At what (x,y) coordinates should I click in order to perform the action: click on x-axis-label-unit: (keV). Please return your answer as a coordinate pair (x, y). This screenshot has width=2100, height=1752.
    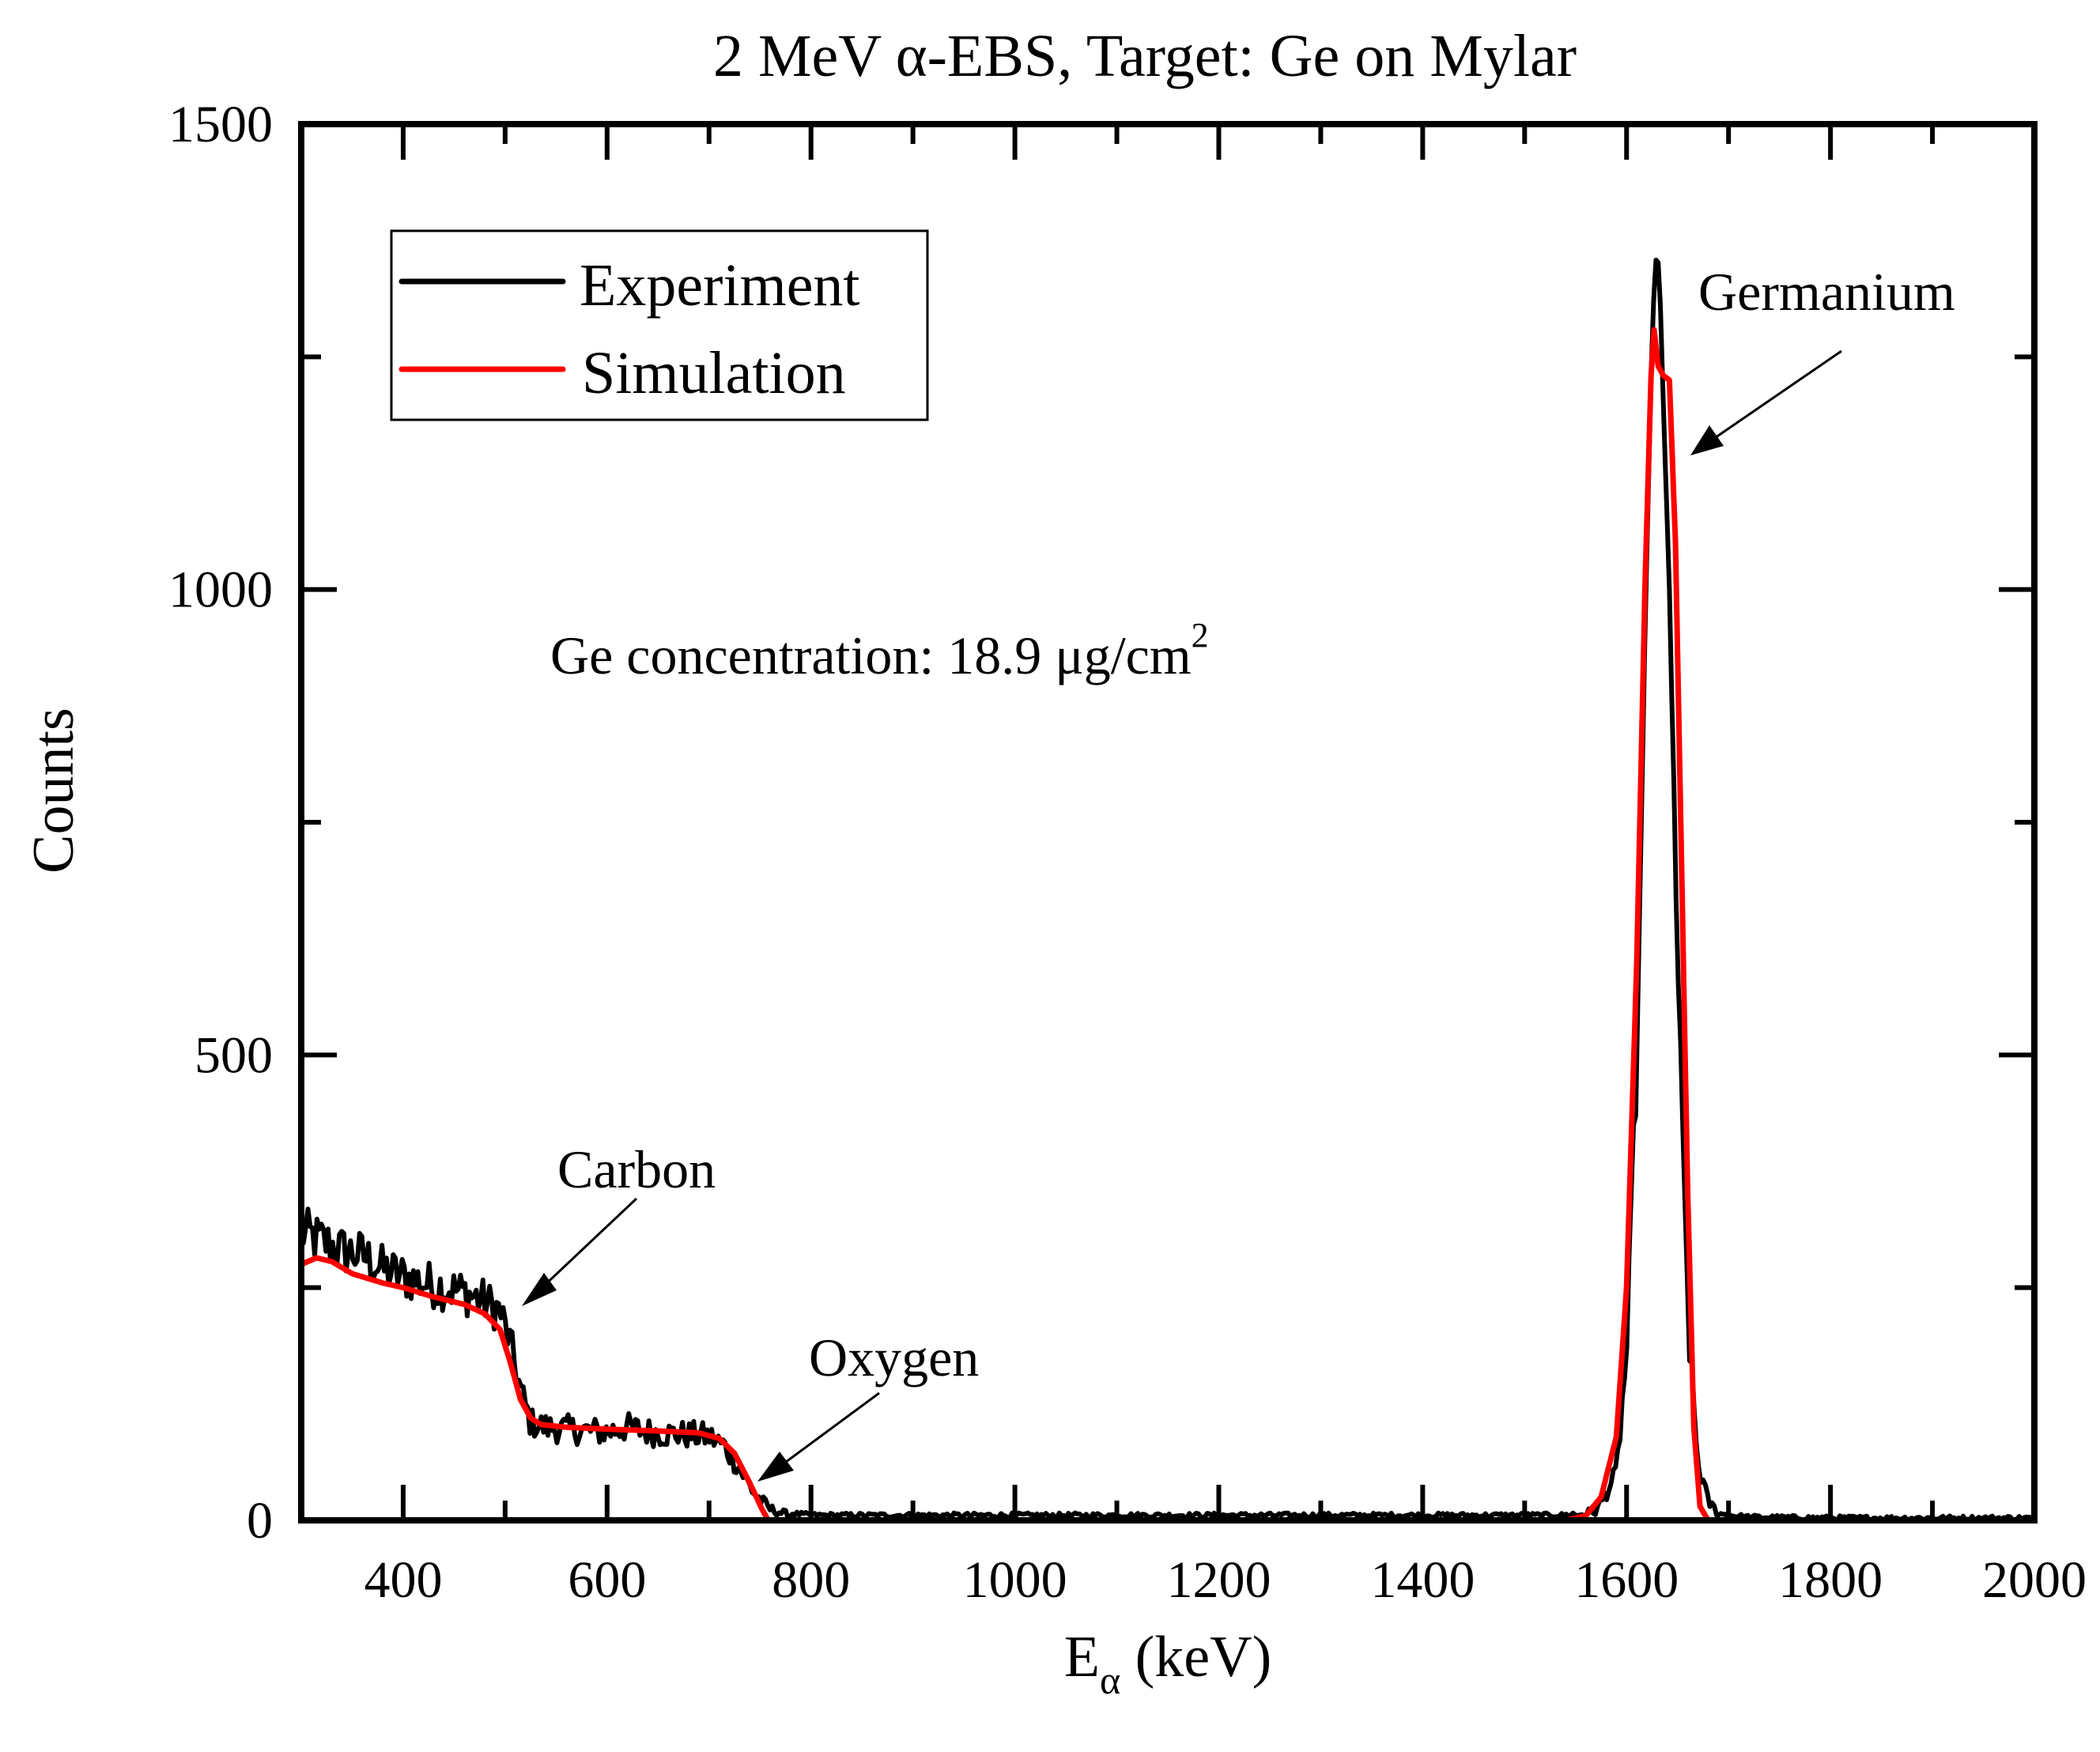
    Looking at the image, I should click on (1195, 1657).